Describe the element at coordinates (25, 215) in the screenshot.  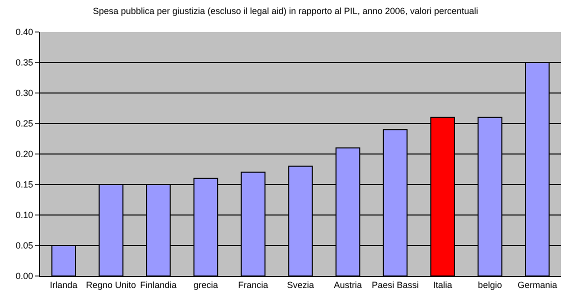
I see `y-tick-label: 0.10` at that location.